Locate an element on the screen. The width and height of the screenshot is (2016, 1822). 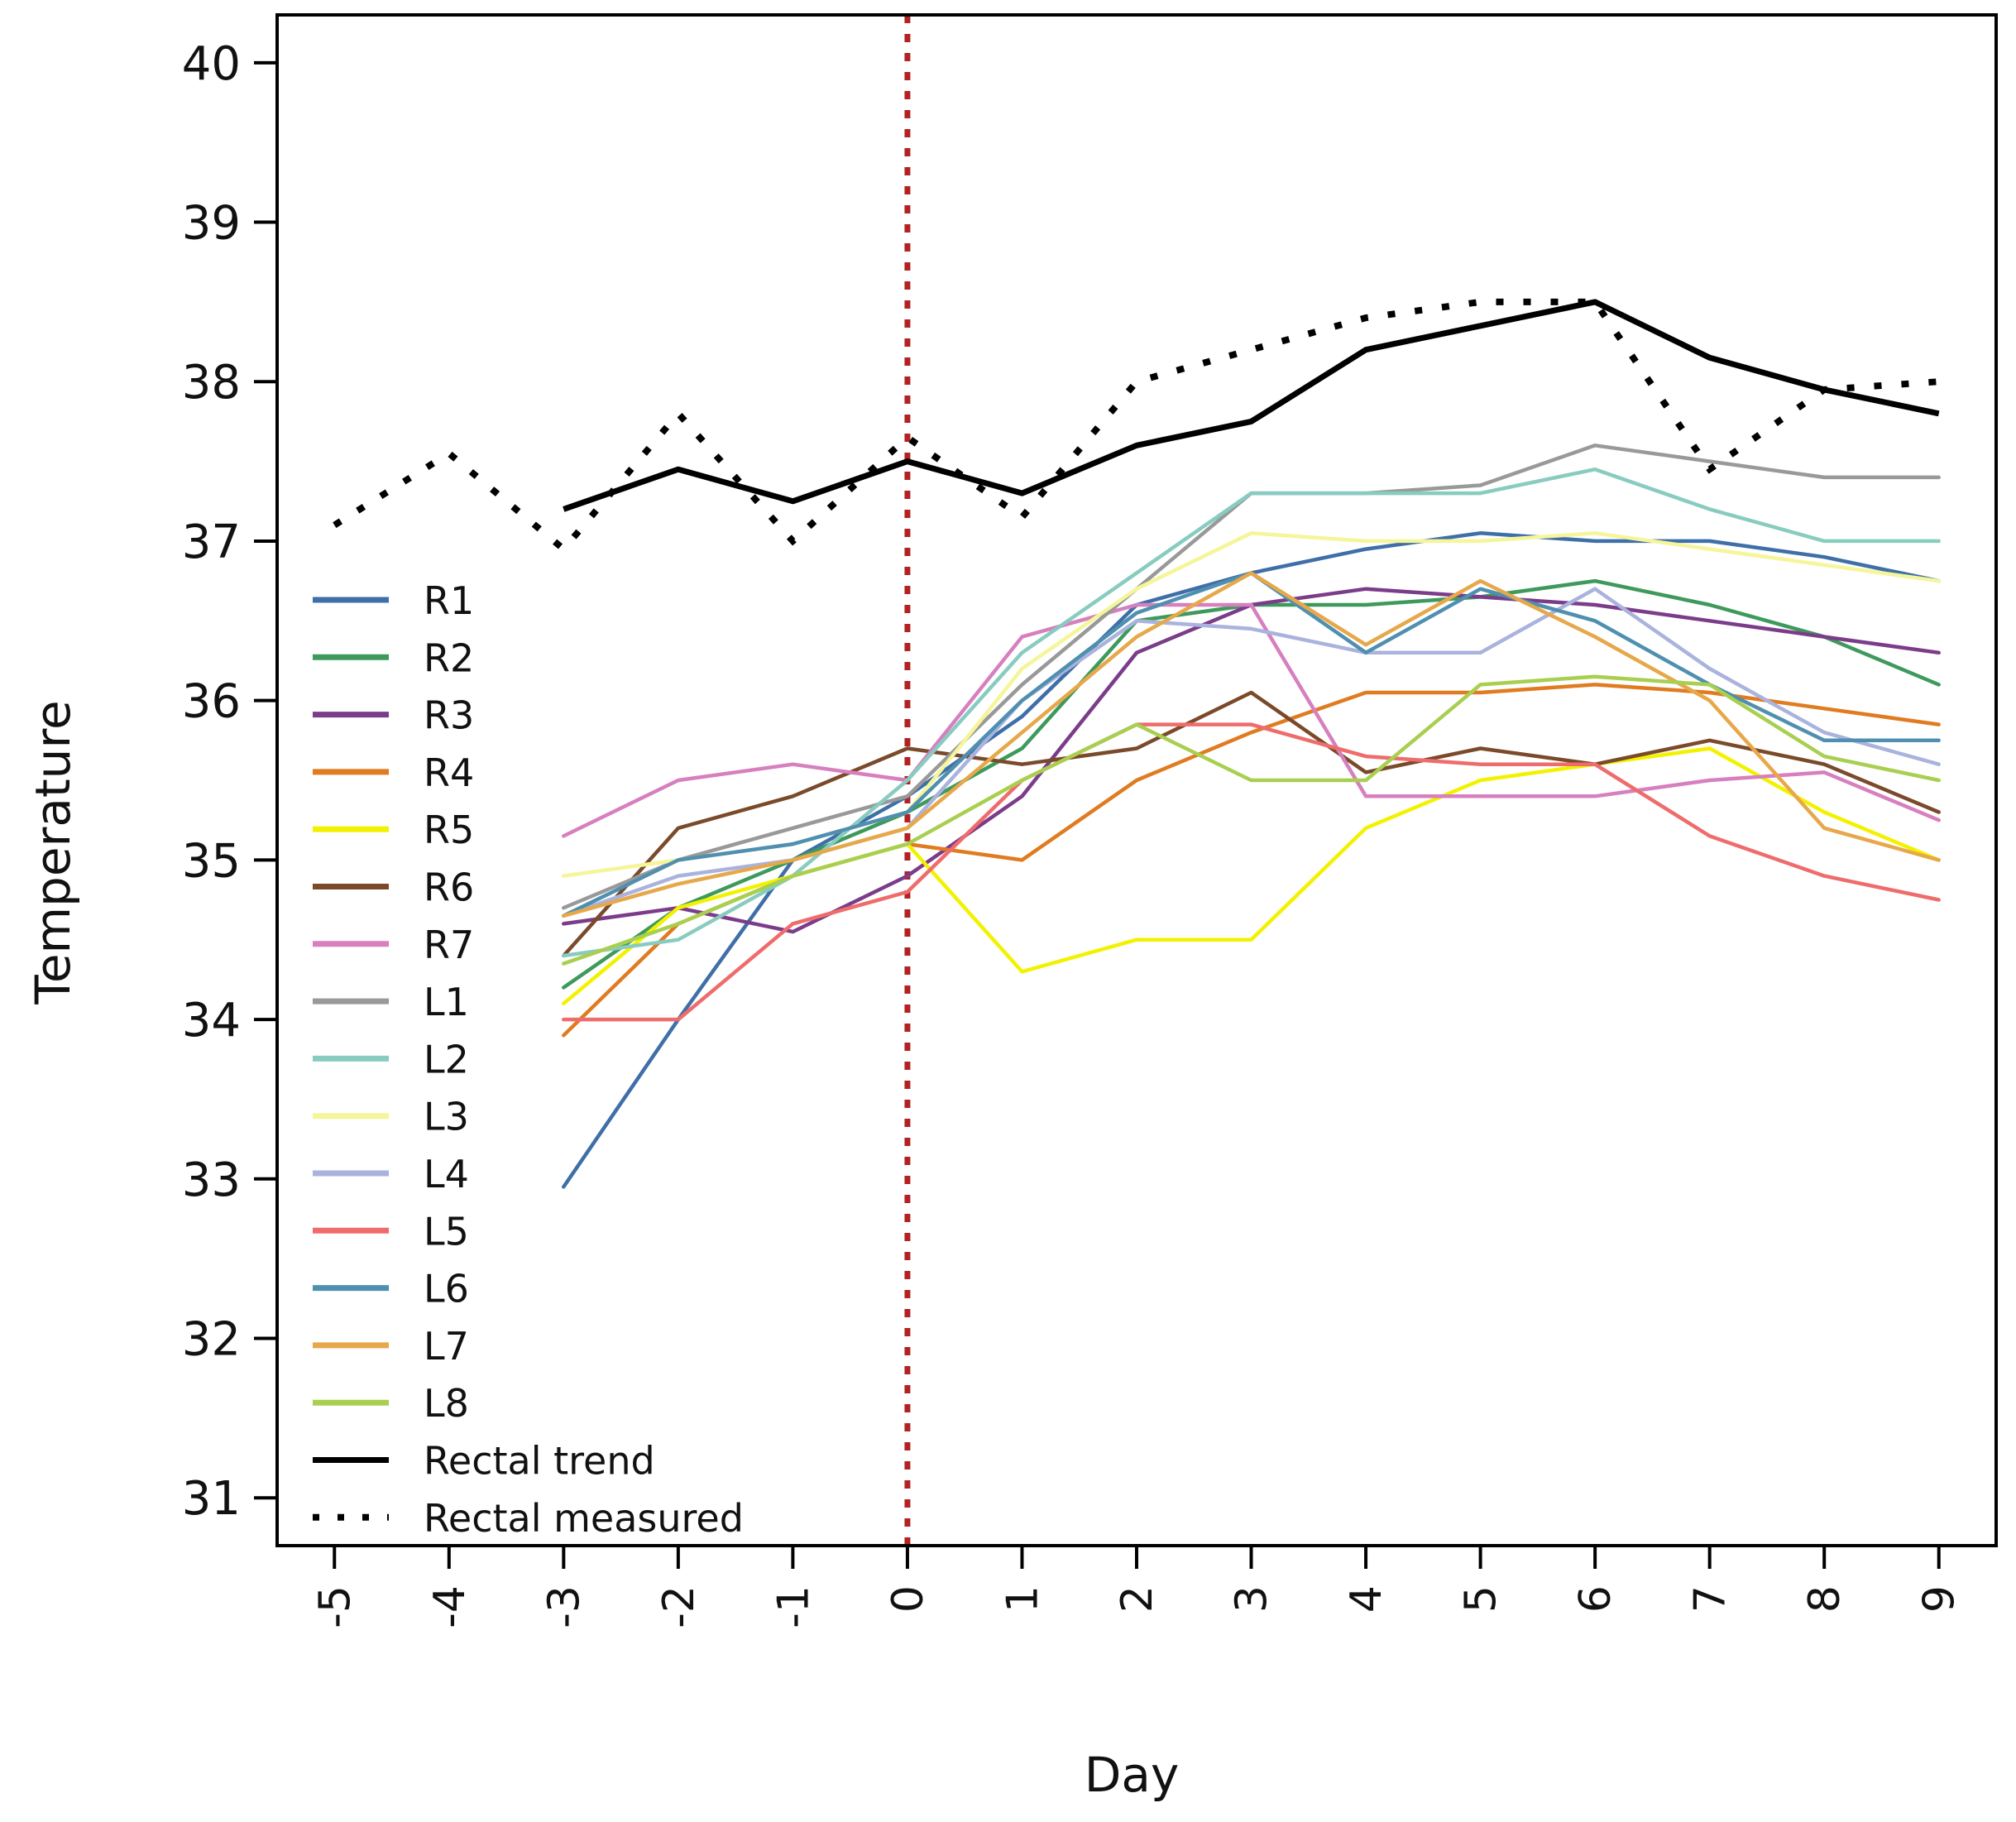
y-axis-title: Temperature is located at coordinates (53, 852).